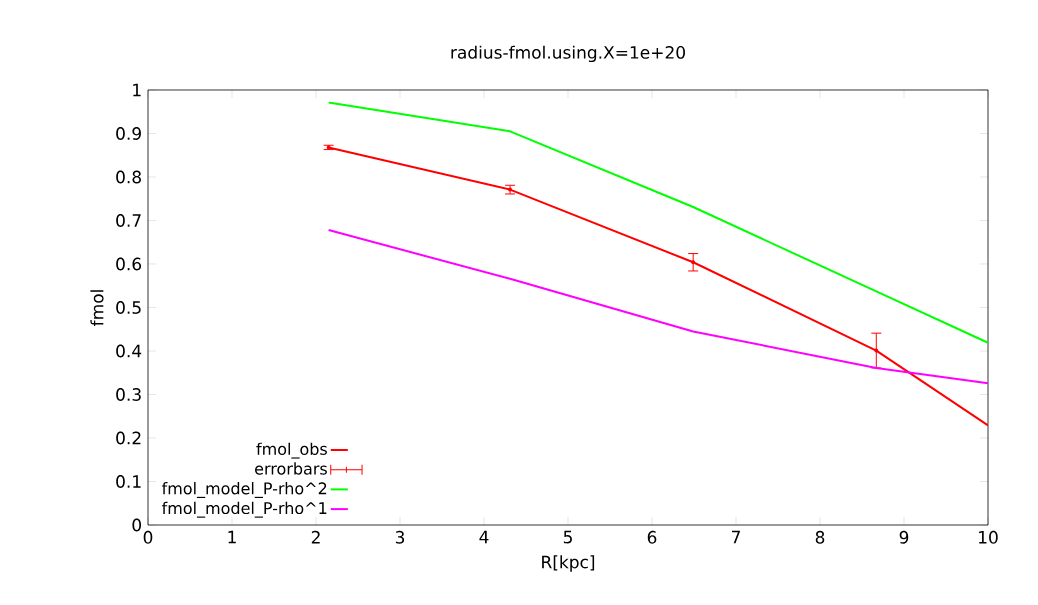 Image resolution: width=1038 pixels, height=605 pixels. Describe the element at coordinates (904, 537) in the screenshot. I see `x-tick-label: 9` at that location.